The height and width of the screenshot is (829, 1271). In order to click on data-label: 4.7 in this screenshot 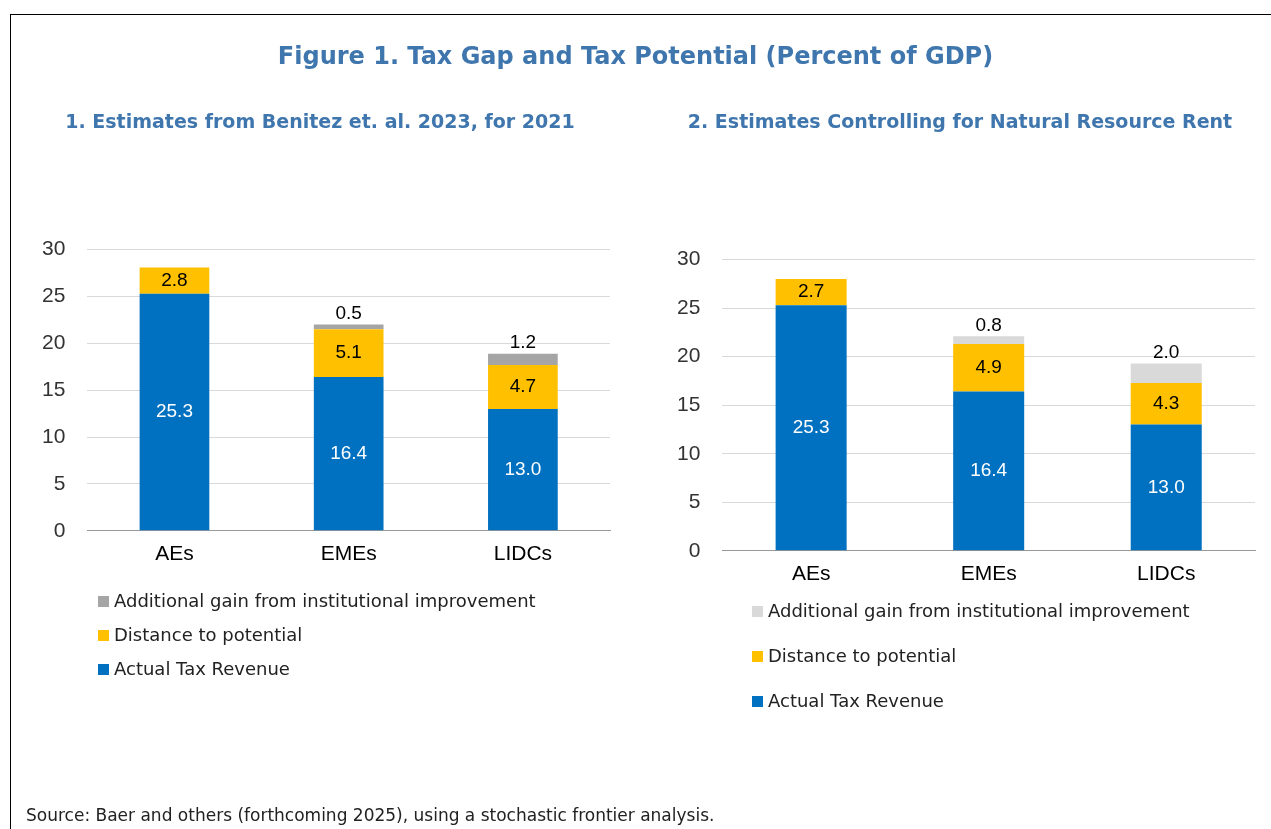, I will do `click(523, 386)`.